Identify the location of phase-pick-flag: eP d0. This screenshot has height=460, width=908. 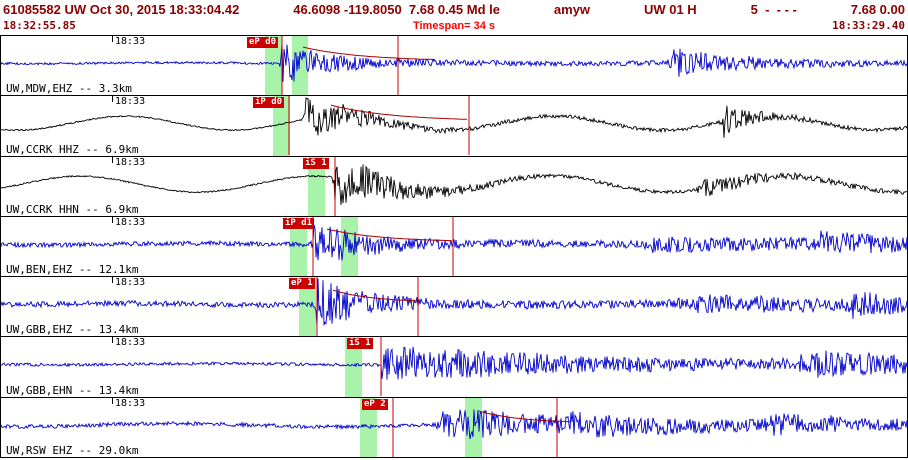
(263, 42).